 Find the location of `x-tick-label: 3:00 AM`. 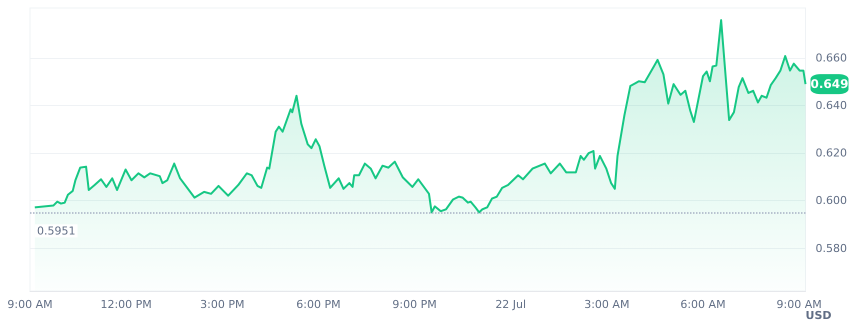

x-tick-label: 3:00 AM is located at coordinates (607, 305).